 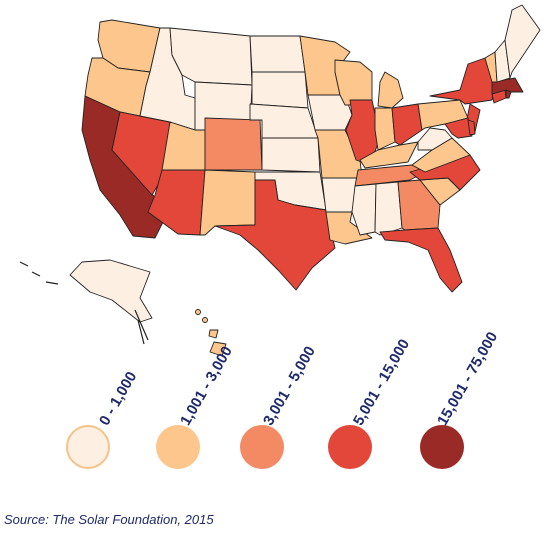 What do you see at coordinates (291, 155) in the screenshot?
I see `state-kansas` at bounding box center [291, 155].